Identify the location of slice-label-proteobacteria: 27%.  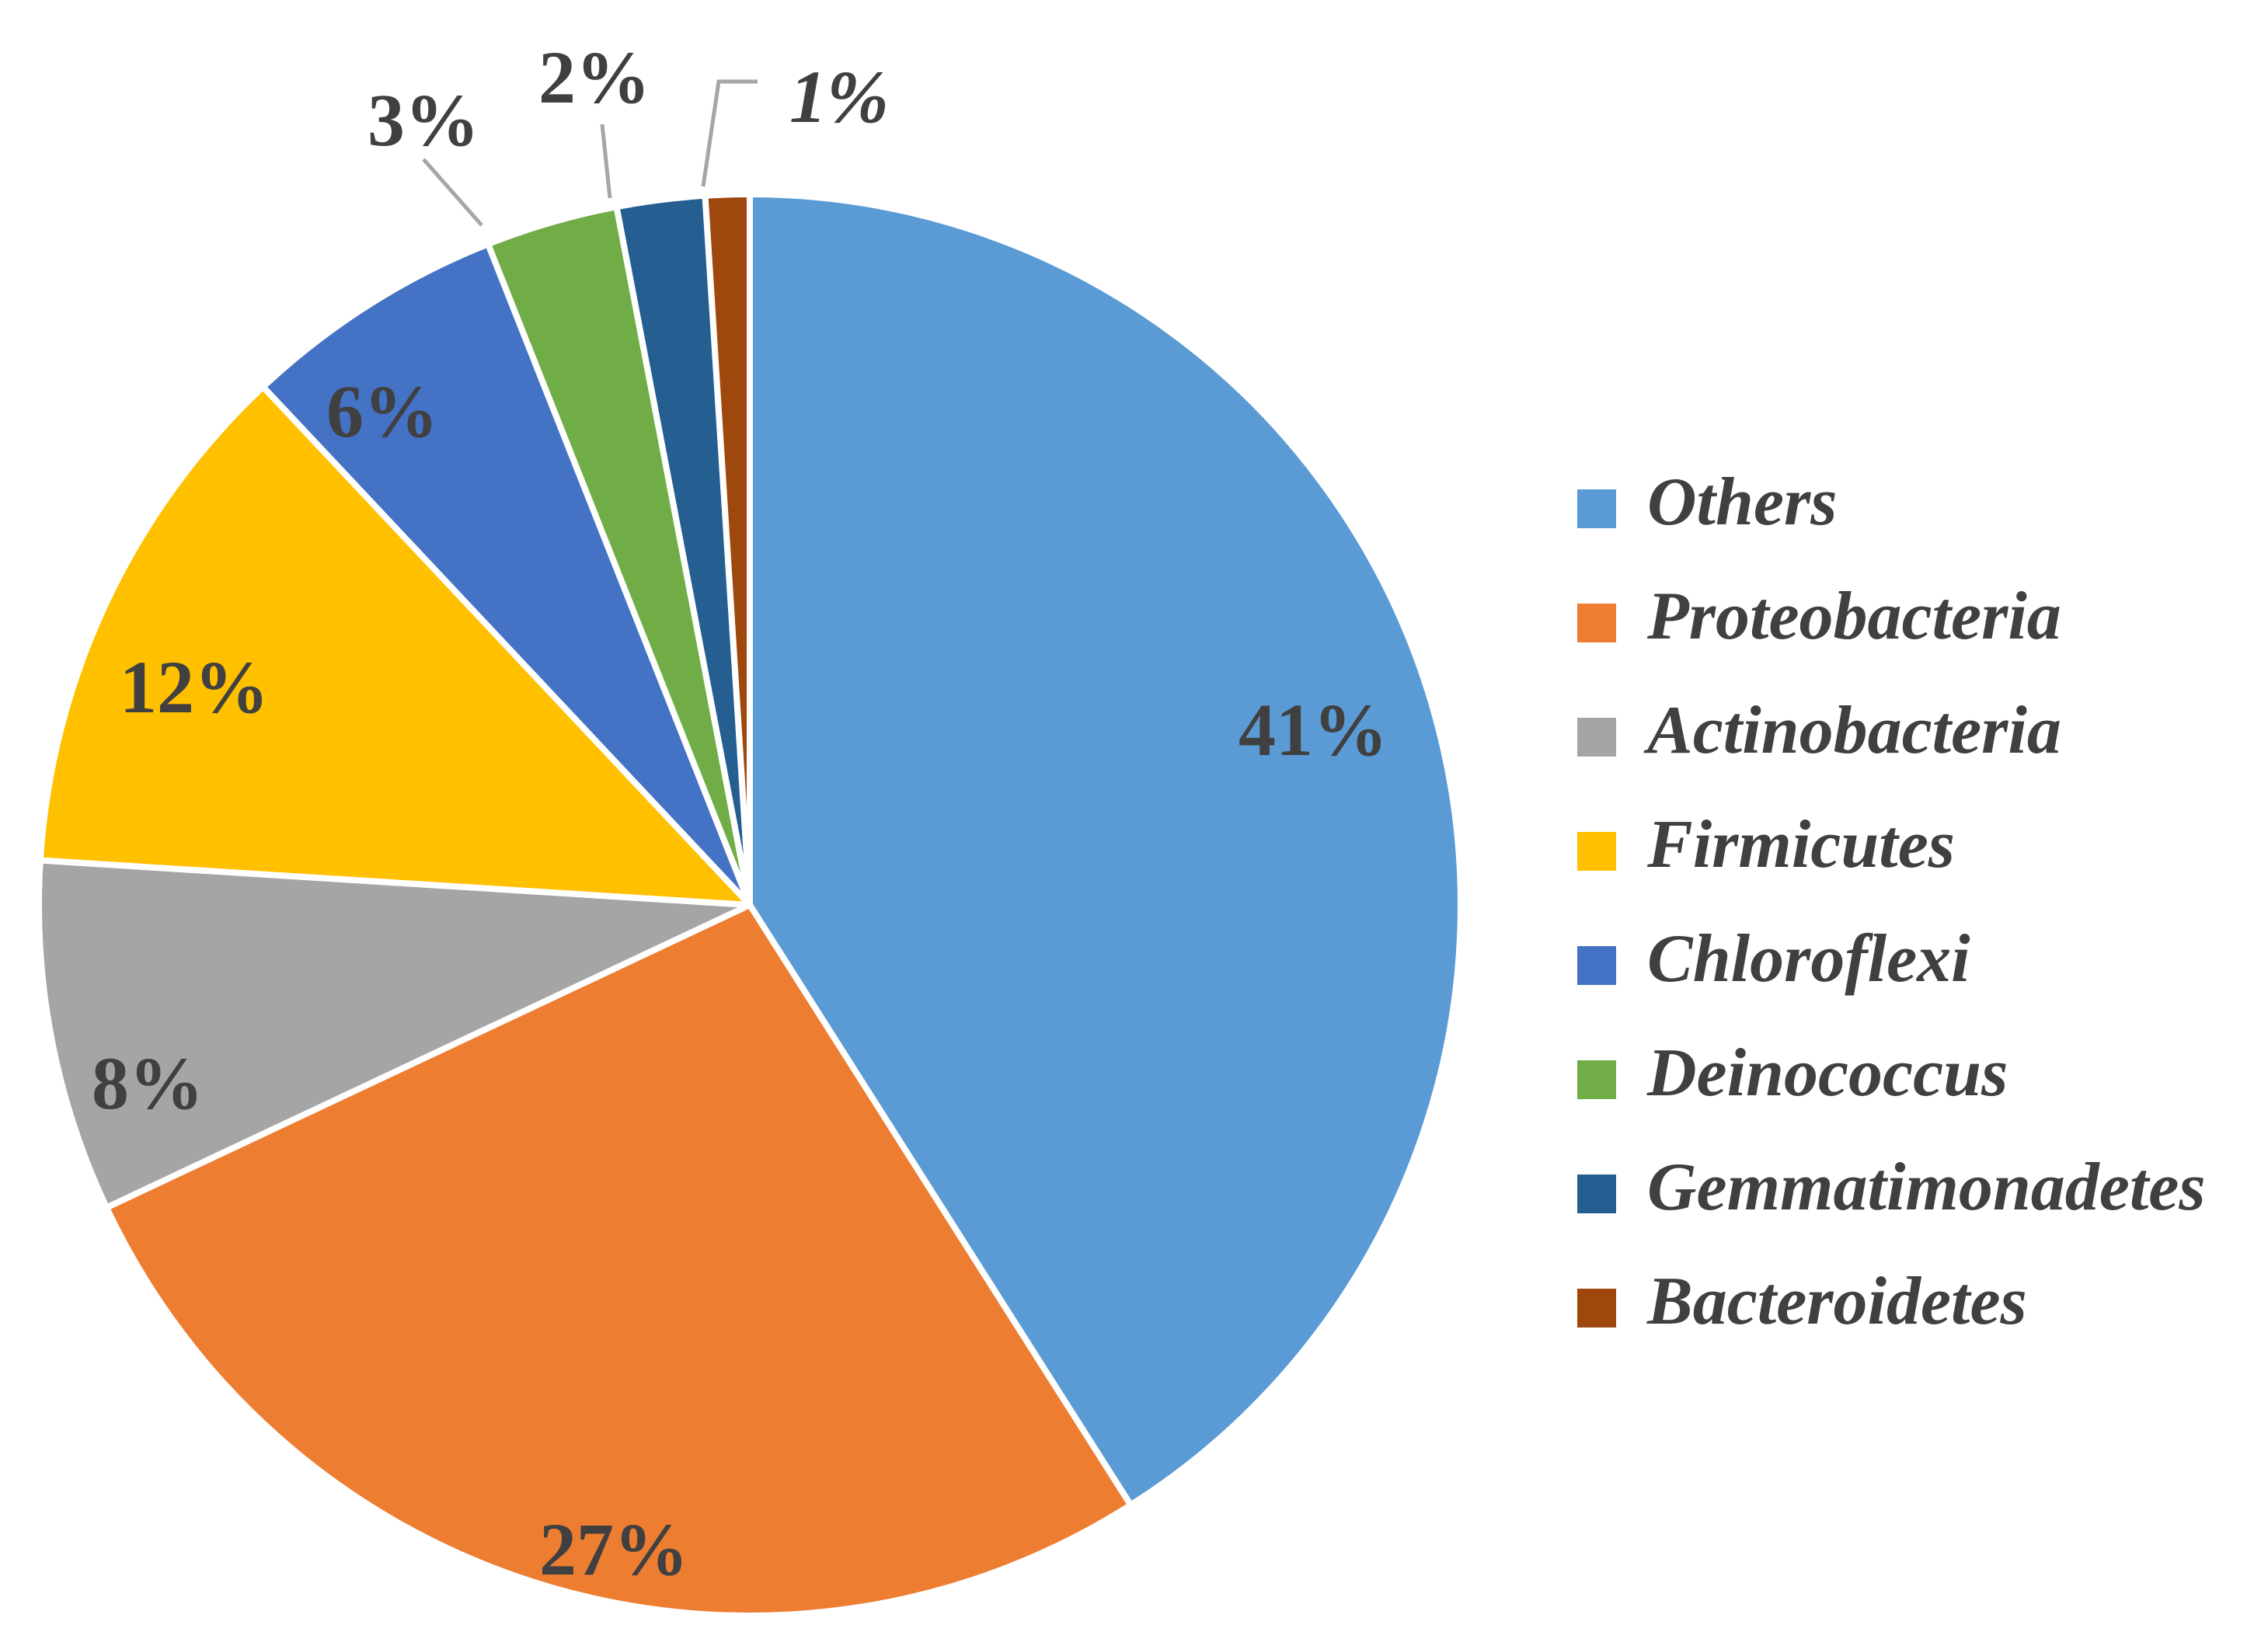
(613, 1549).